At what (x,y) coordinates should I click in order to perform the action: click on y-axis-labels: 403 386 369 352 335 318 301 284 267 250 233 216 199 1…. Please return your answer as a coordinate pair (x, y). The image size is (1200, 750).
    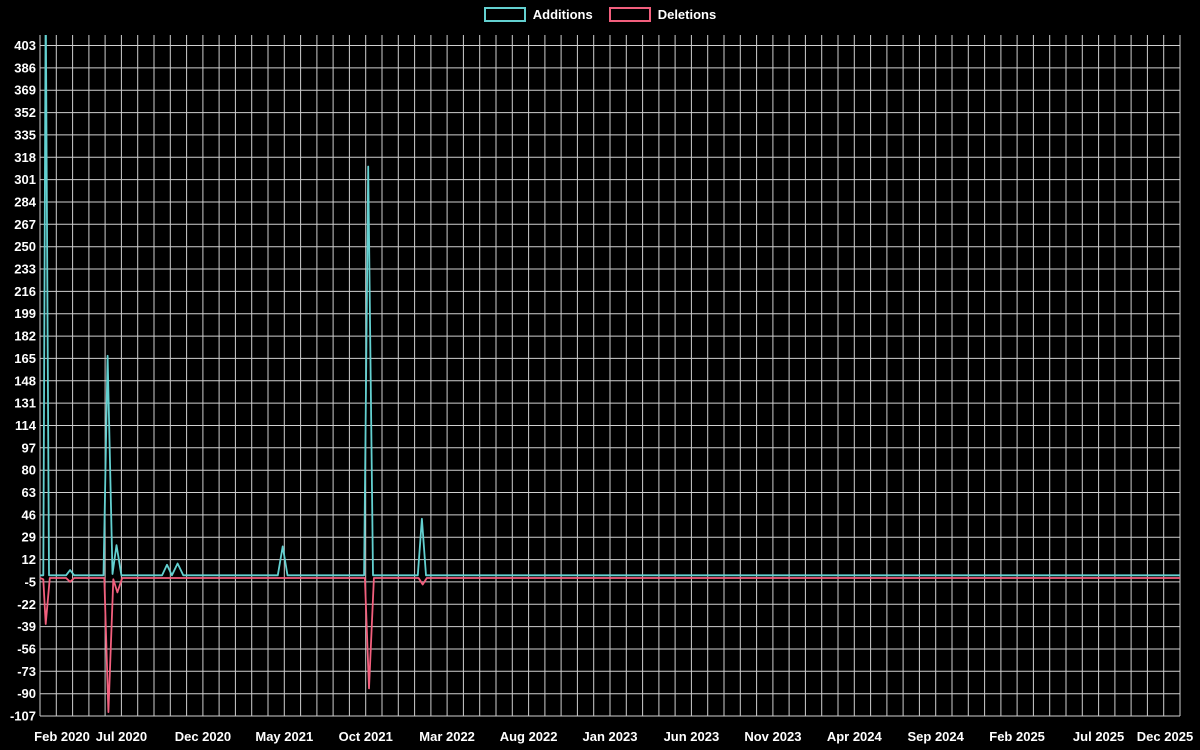
    Looking at the image, I should click on (23, 381).